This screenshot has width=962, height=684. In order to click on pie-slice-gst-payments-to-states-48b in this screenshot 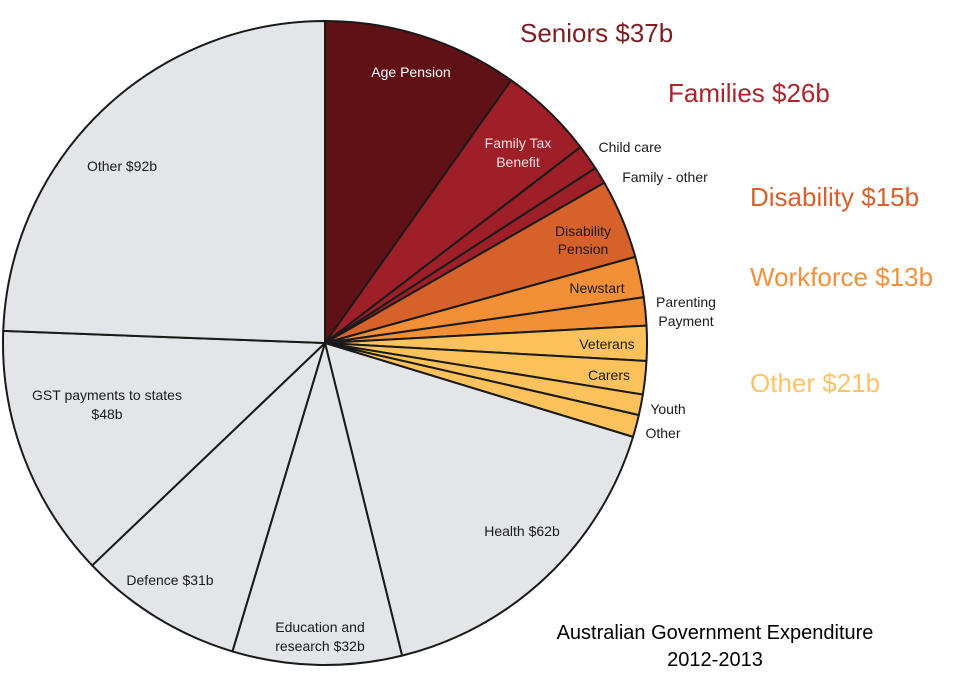, I will do `click(164, 448)`.